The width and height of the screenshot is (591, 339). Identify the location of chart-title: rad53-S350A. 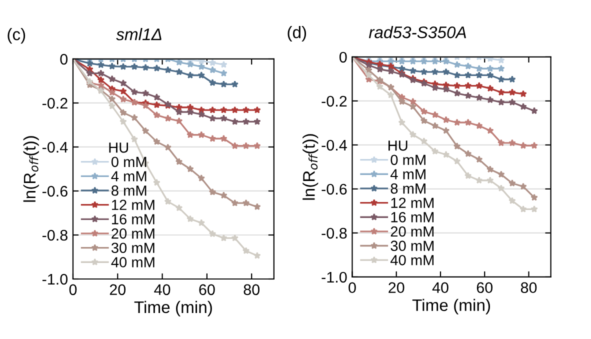
(417, 32).